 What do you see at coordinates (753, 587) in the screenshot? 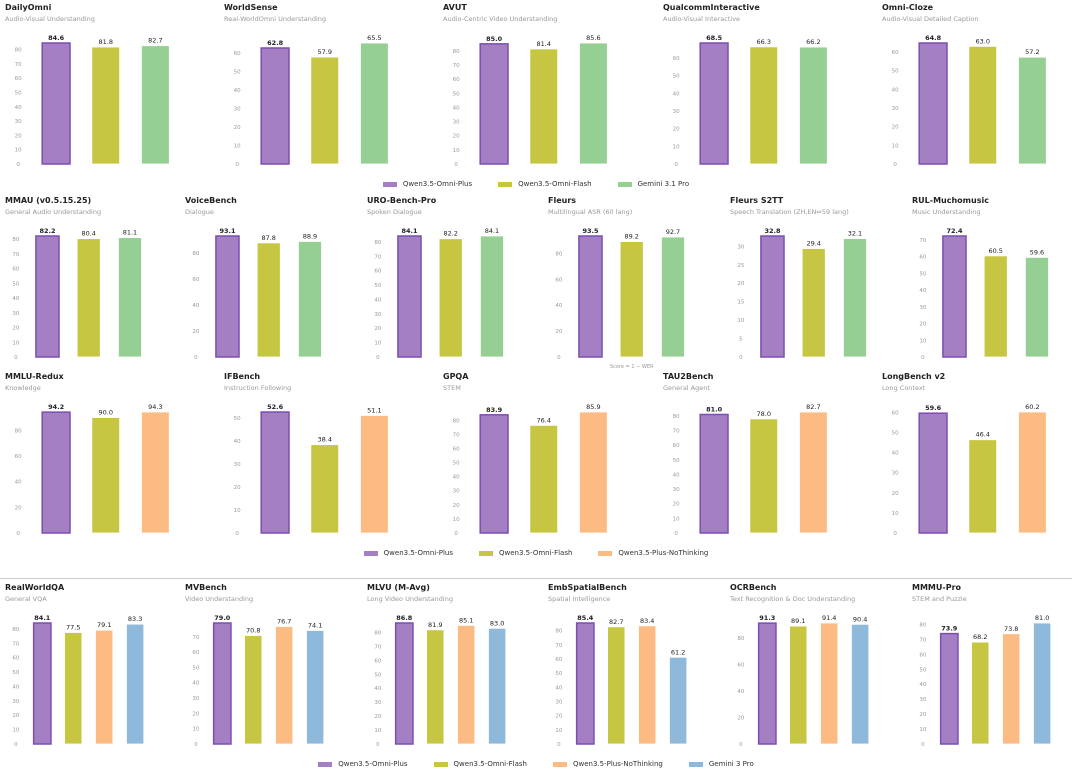
I see `panel-title: OCRBench` at bounding box center [753, 587].